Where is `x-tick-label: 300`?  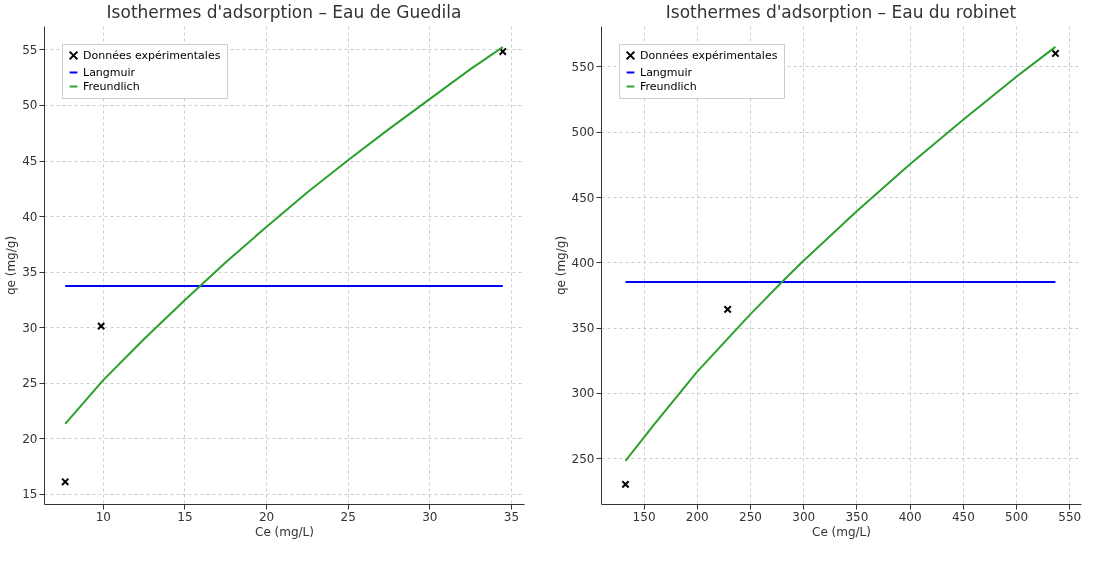
x-tick-label: 300 is located at coordinates (804, 516).